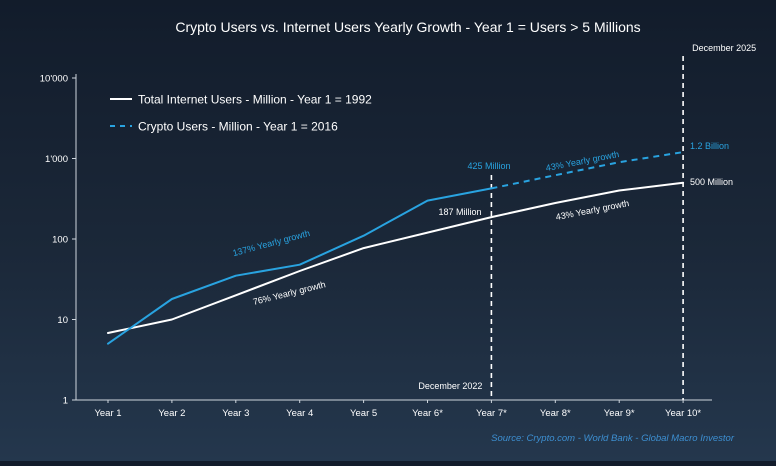 The width and height of the screenshot is (776, 466). What do you see at coordinates (459, 212) in the screenshot?
I see `annotation-label: 187 Million` at bounding box center [459, 212].